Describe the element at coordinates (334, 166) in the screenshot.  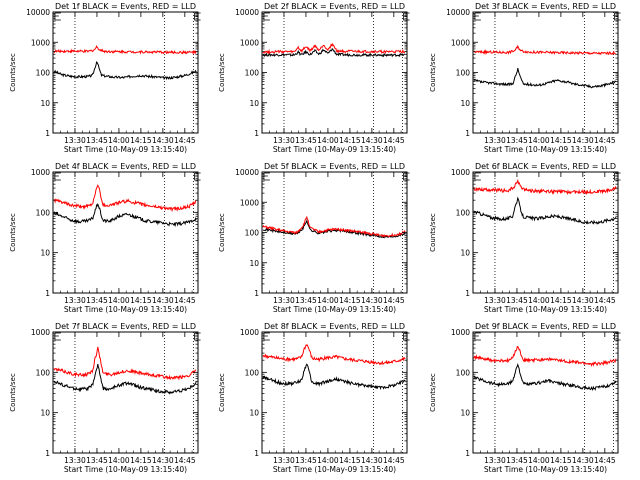
I see `chart-title: Det 5f BLACK = Events, RED = LLD` at that location.